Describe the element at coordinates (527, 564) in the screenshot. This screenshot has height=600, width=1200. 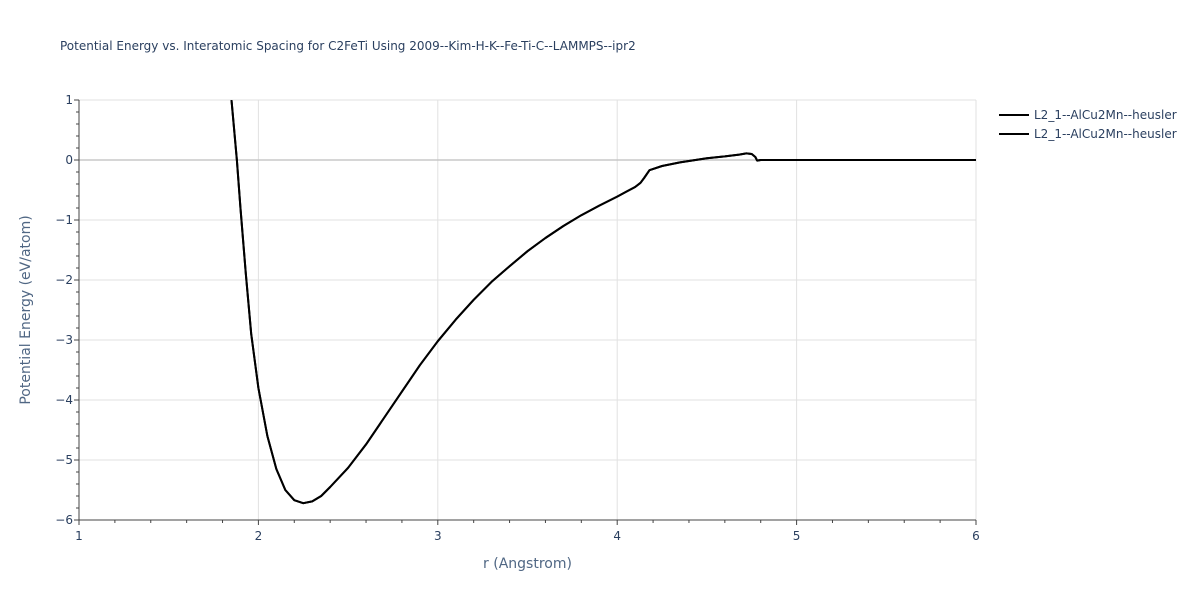
I see `x-axis-title: r (Angstrom)` at that location.